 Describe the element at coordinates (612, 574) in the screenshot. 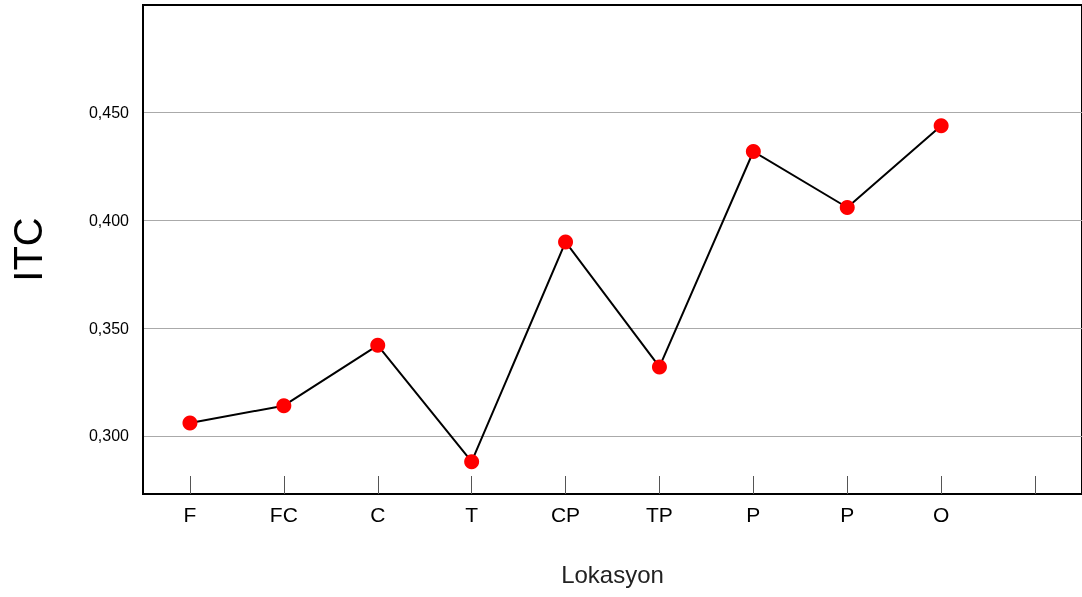

I see `x-axis-title: Lokasyon` at that location.